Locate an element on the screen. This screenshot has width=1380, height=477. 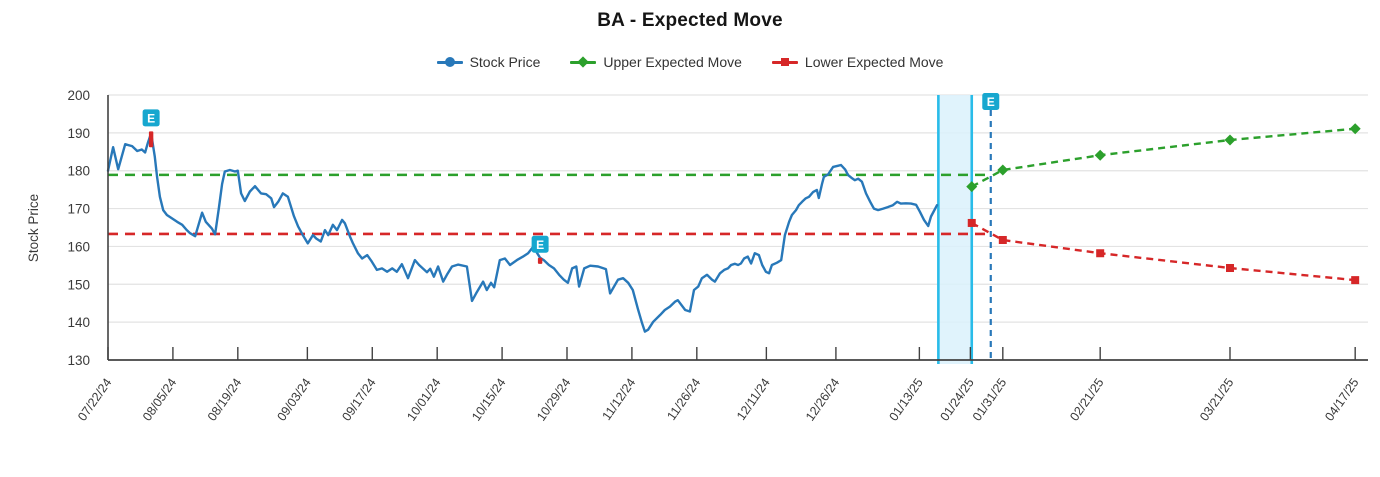
x-tick-label: 04/17/25 is located at coordinates (1341, 400).